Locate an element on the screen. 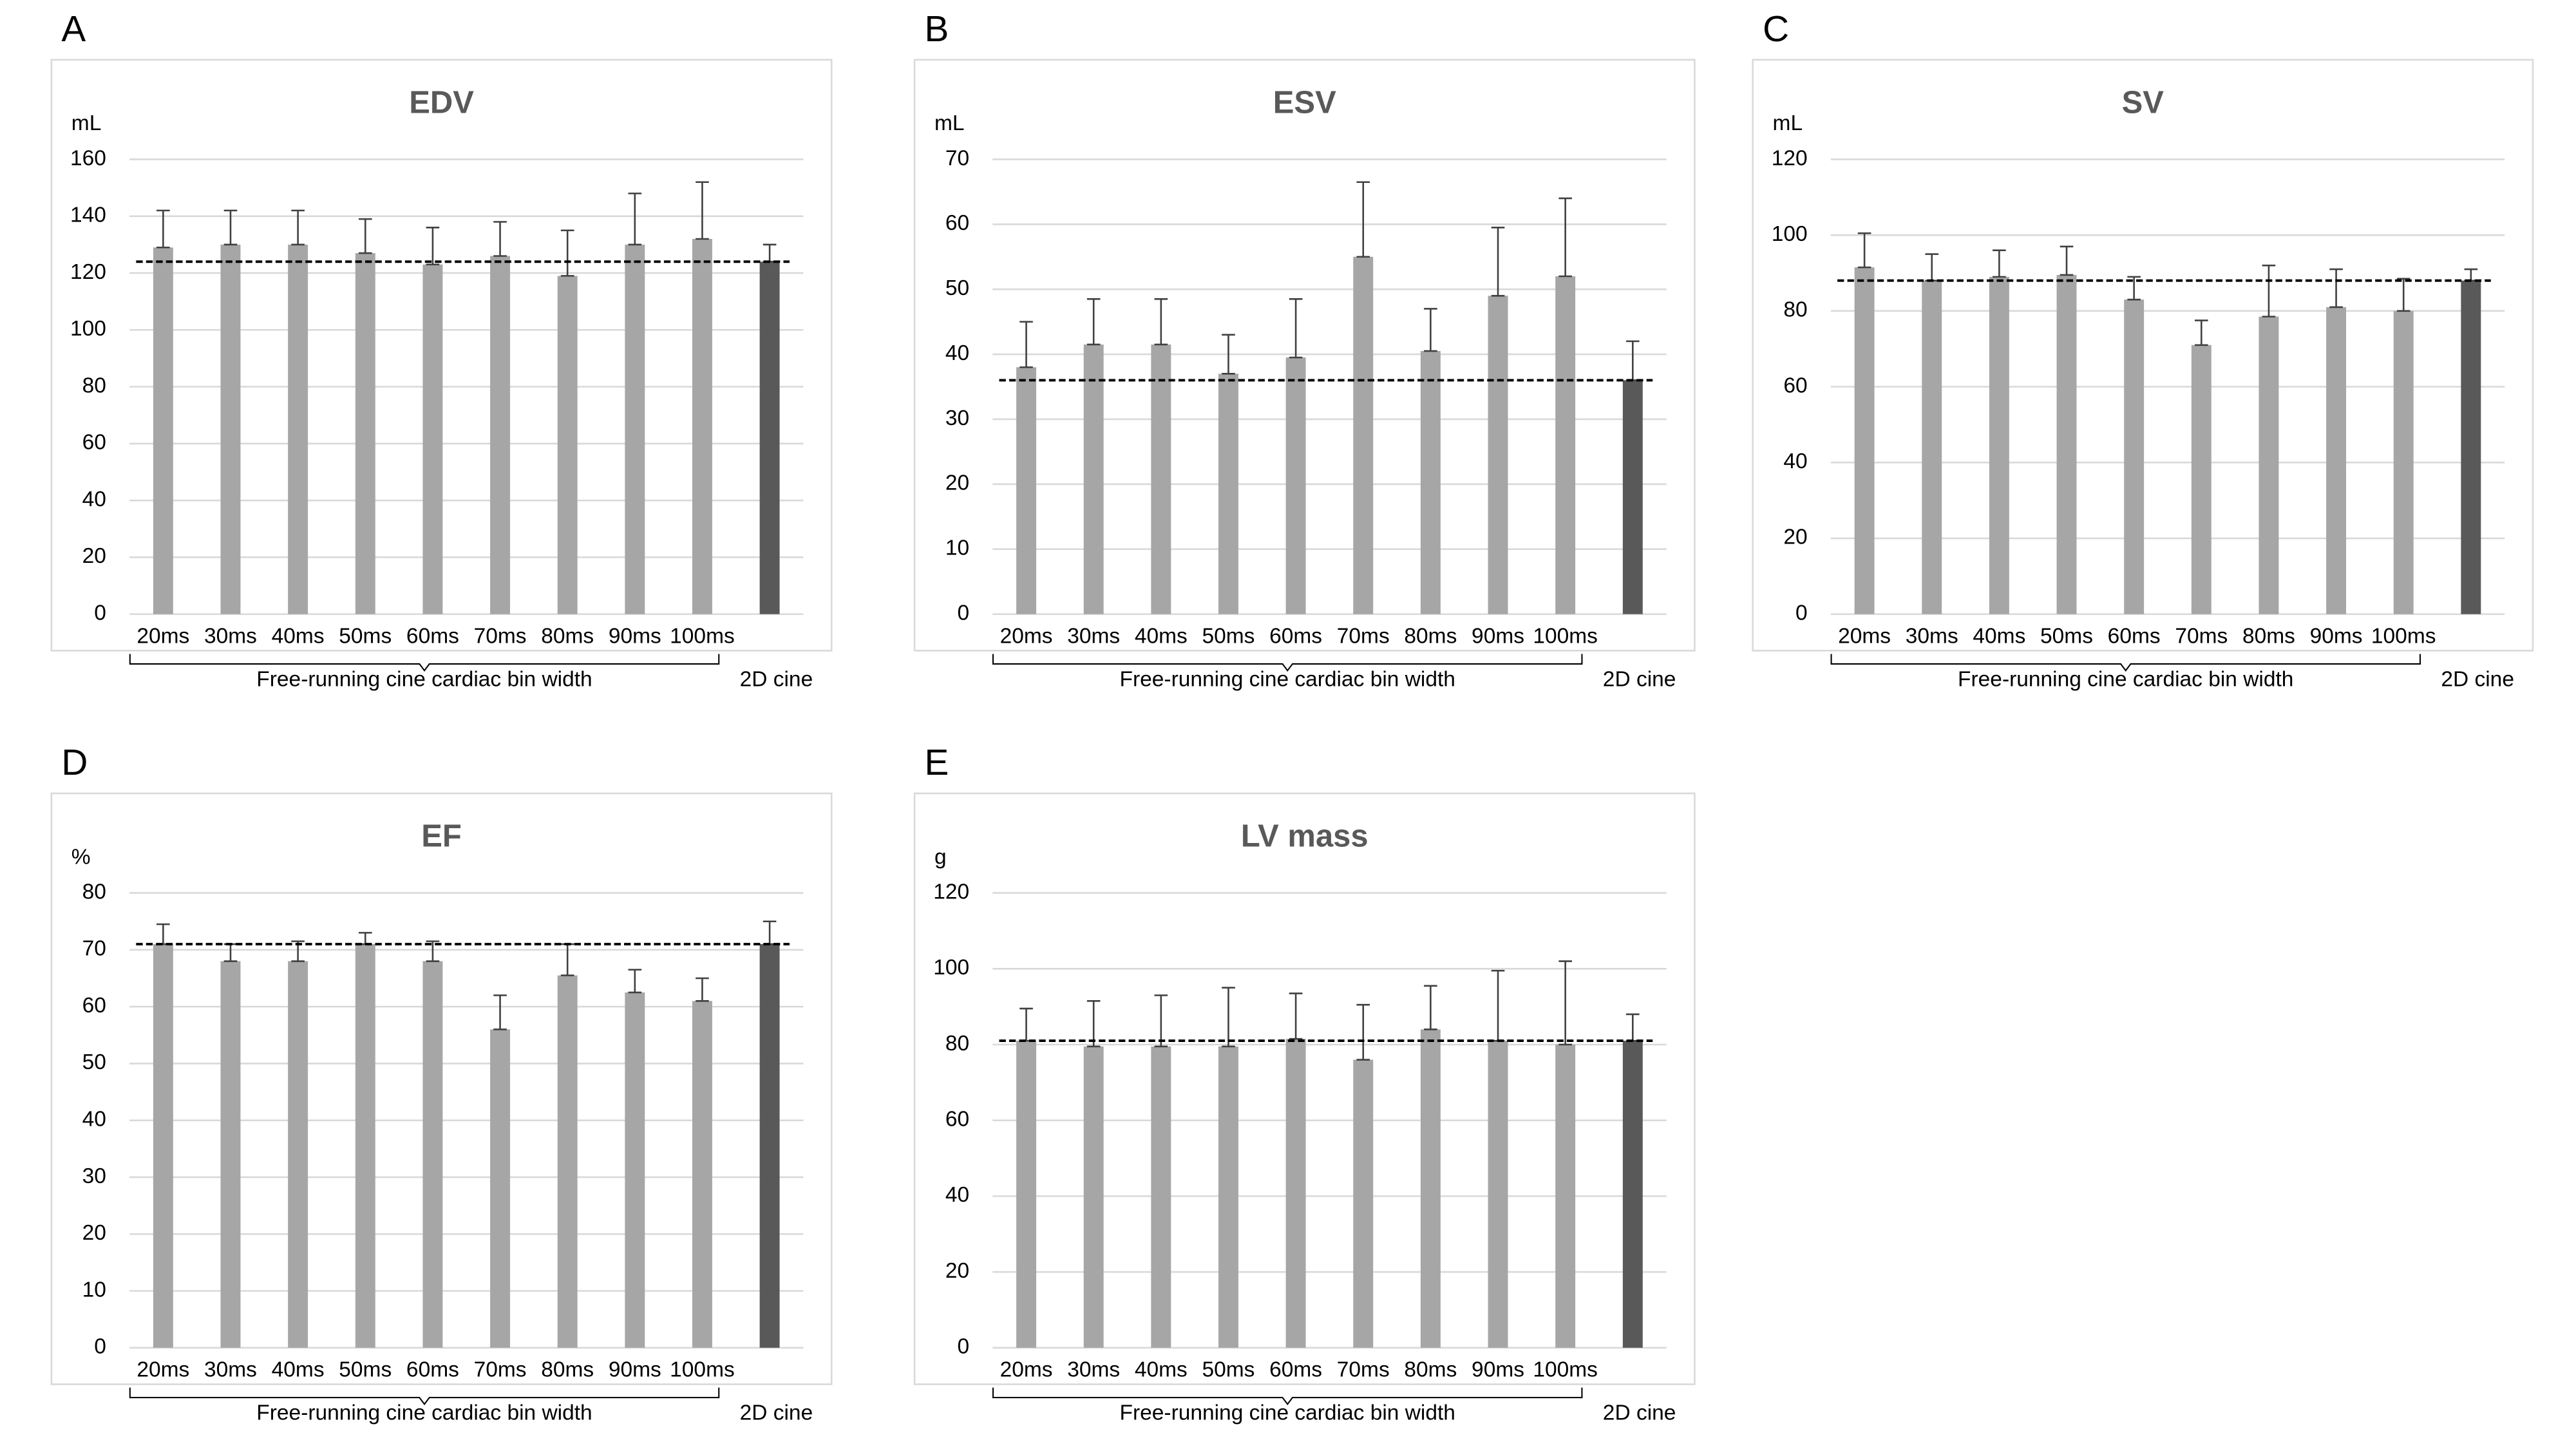 Image resolution: width=2576 pixels, height=1449 pixels. chart-title: SV is located at coordinates (2143, 103).